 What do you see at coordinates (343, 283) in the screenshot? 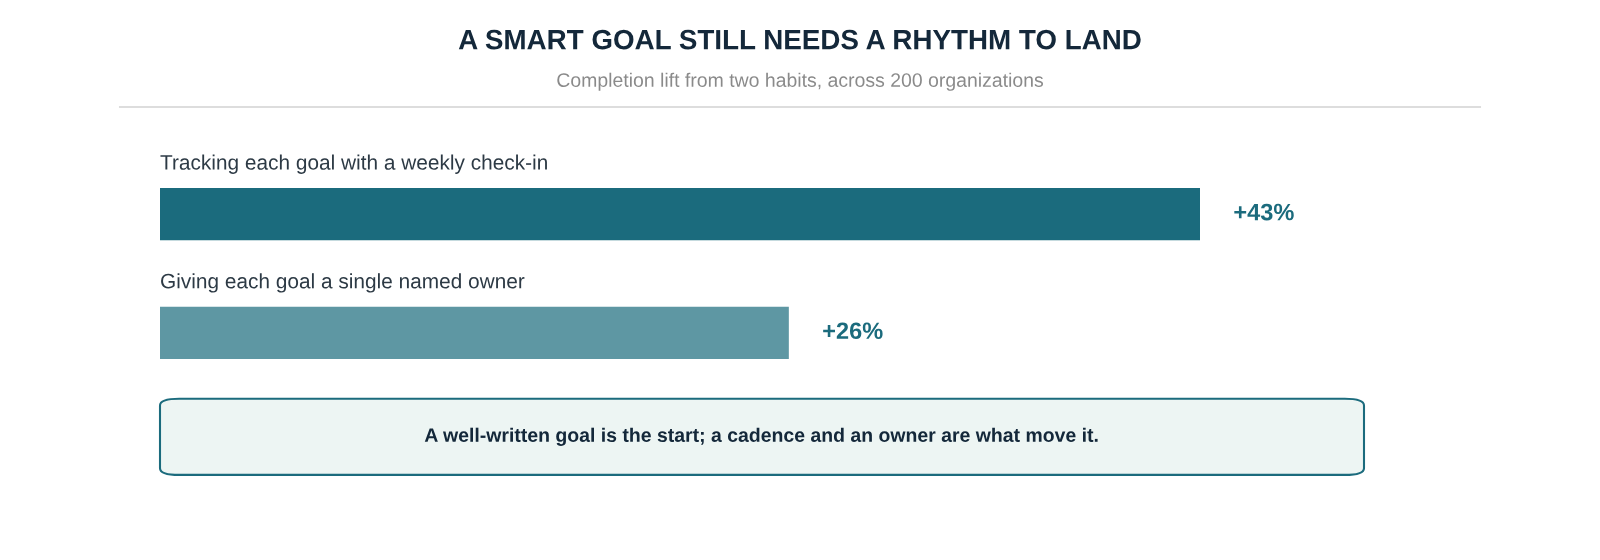
I see `y-tick-label: Giving each goal a single named owner` at bounding box center [343, 283].